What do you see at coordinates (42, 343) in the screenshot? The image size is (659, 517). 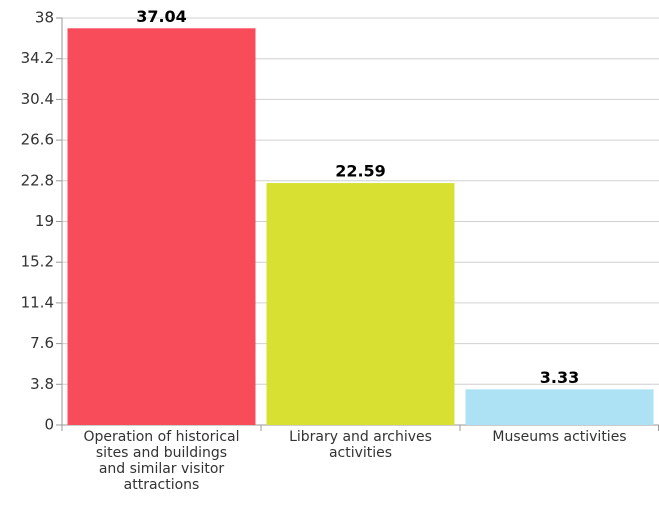 I see `y-tick-label: 7.6` at bounding box center [42, 343].